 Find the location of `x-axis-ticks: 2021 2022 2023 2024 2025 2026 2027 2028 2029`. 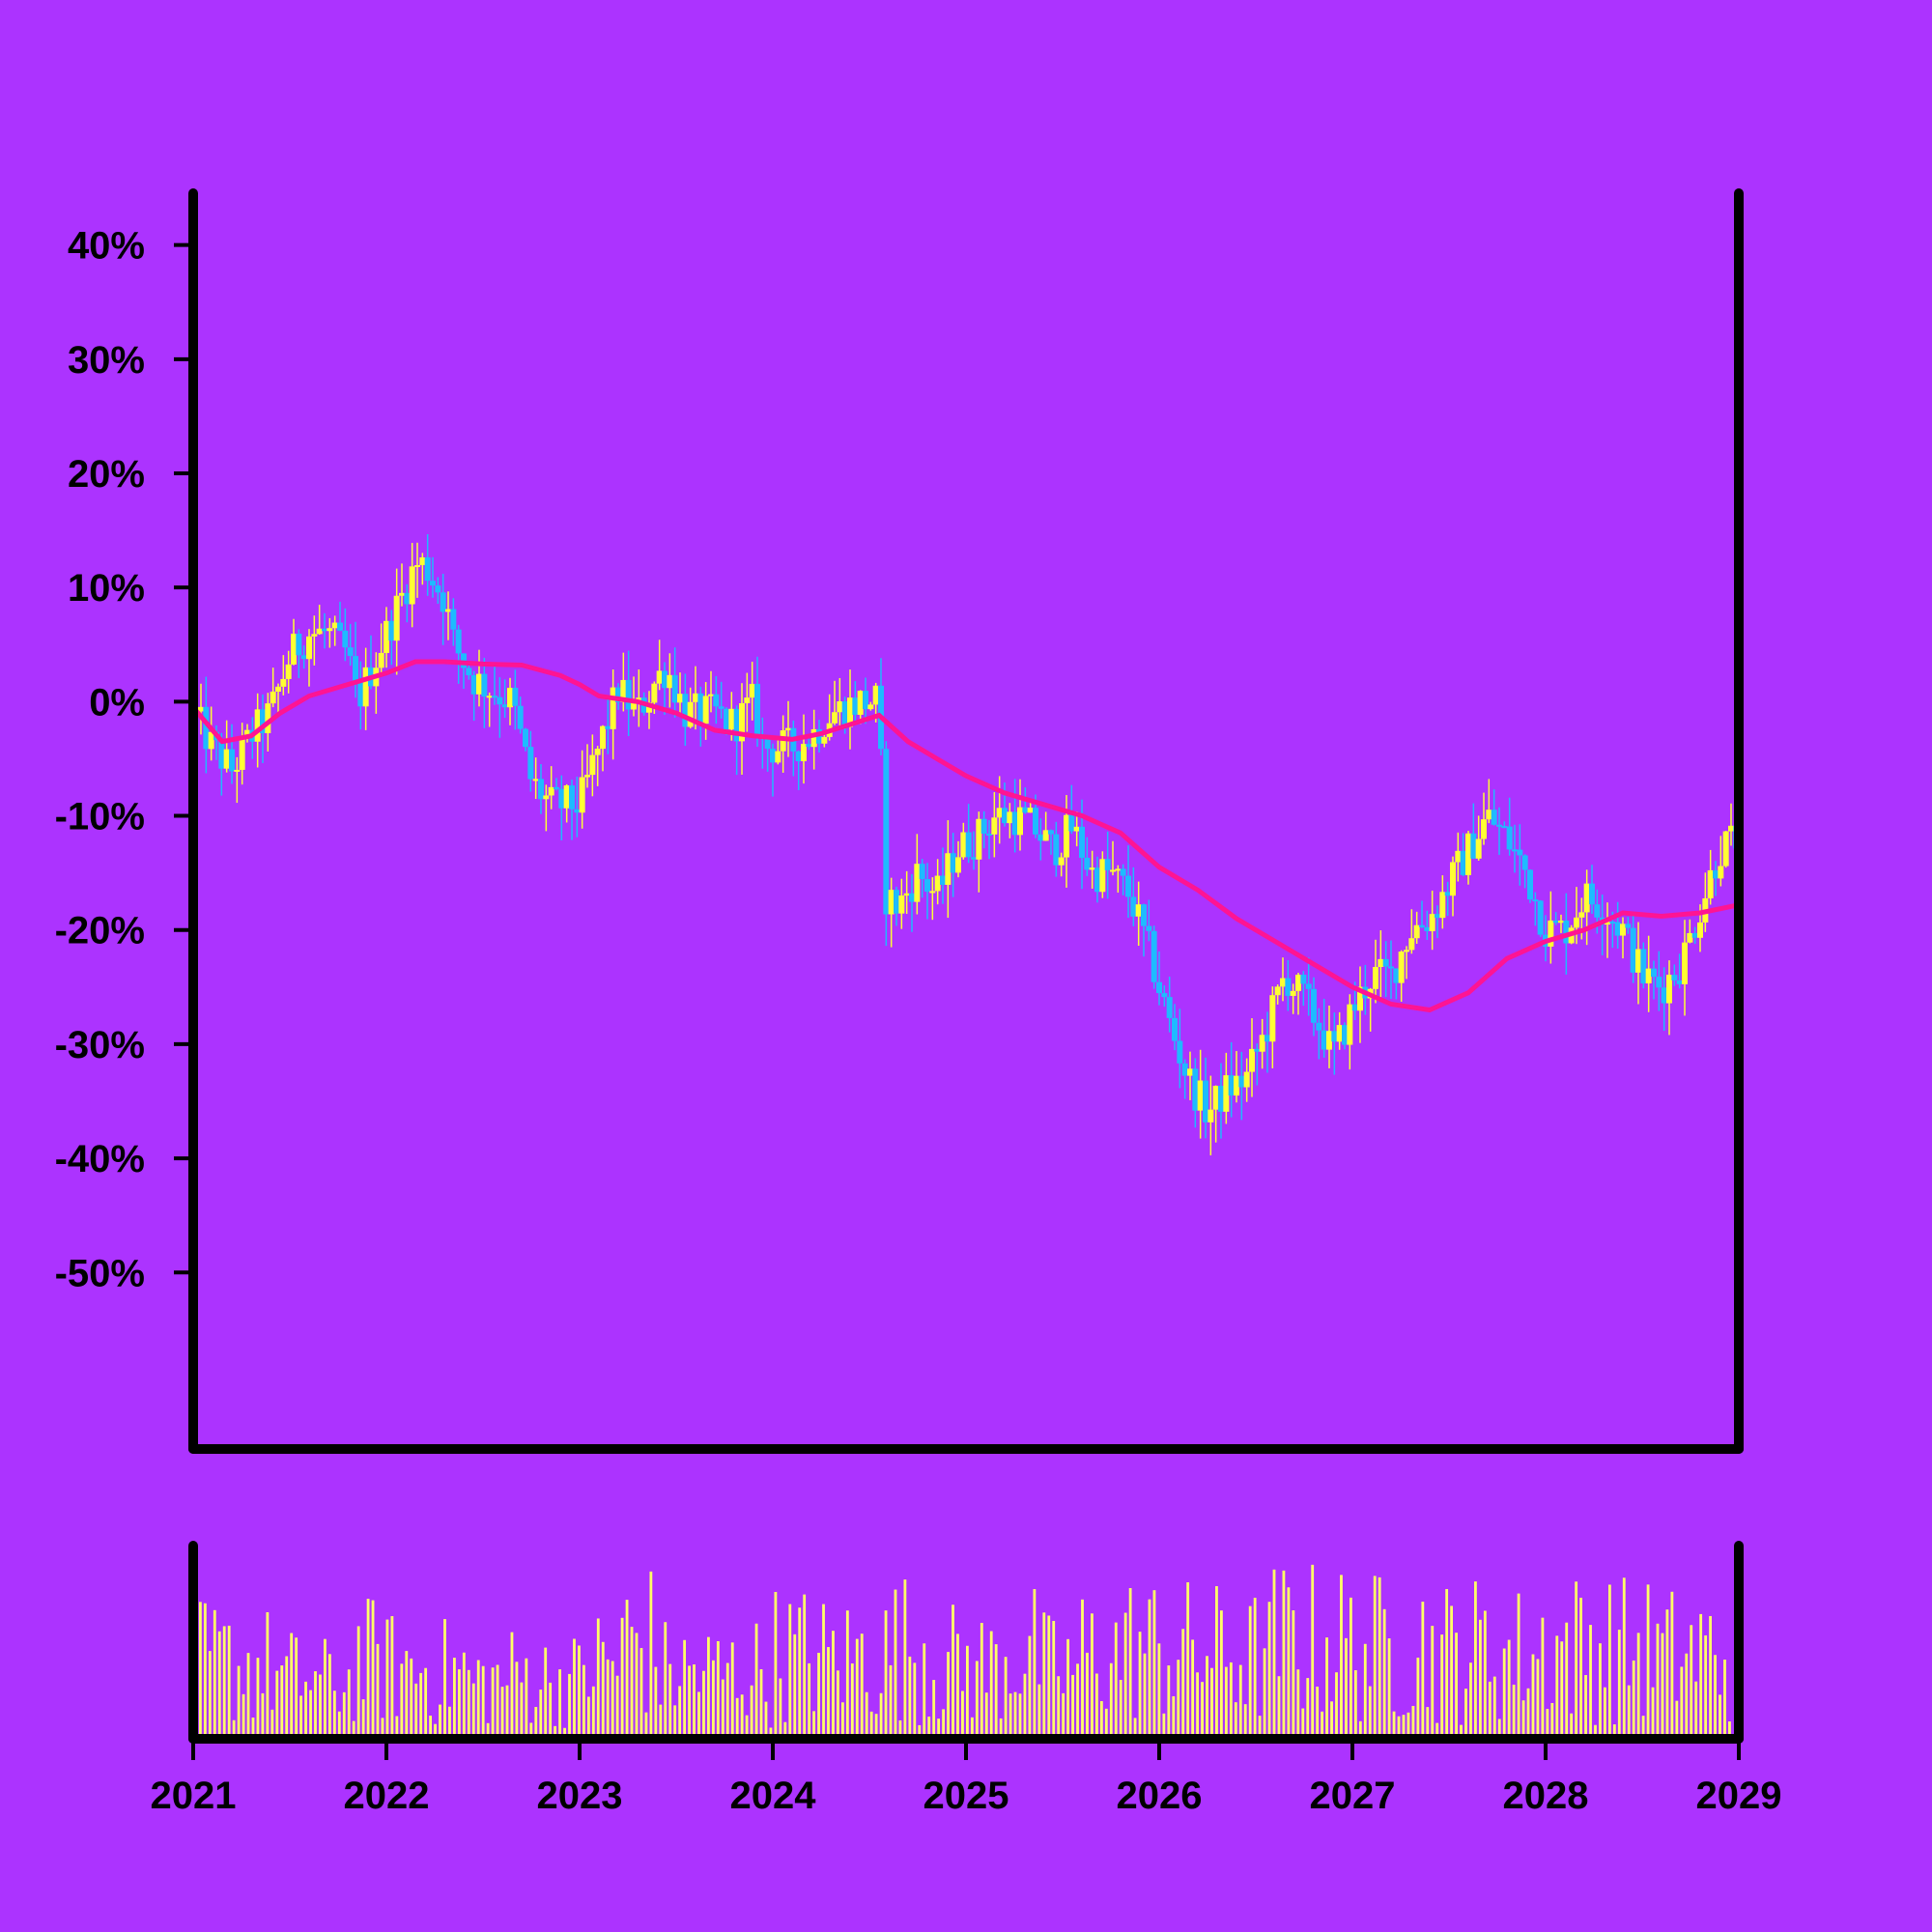

x-axis-ticks: 2021 2022 2023 2024 2025 2026 2027 2028 2029 is located at coordinates (966, 1778).